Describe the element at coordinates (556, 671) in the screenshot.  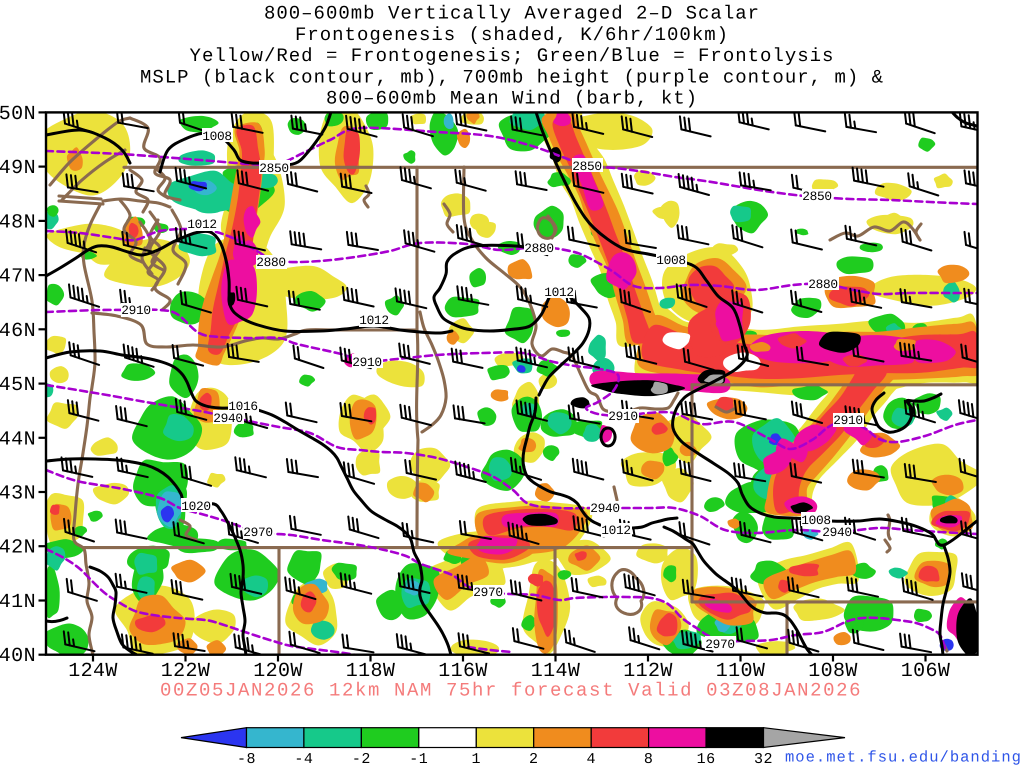
I see `svg-text: 114W` at that location.